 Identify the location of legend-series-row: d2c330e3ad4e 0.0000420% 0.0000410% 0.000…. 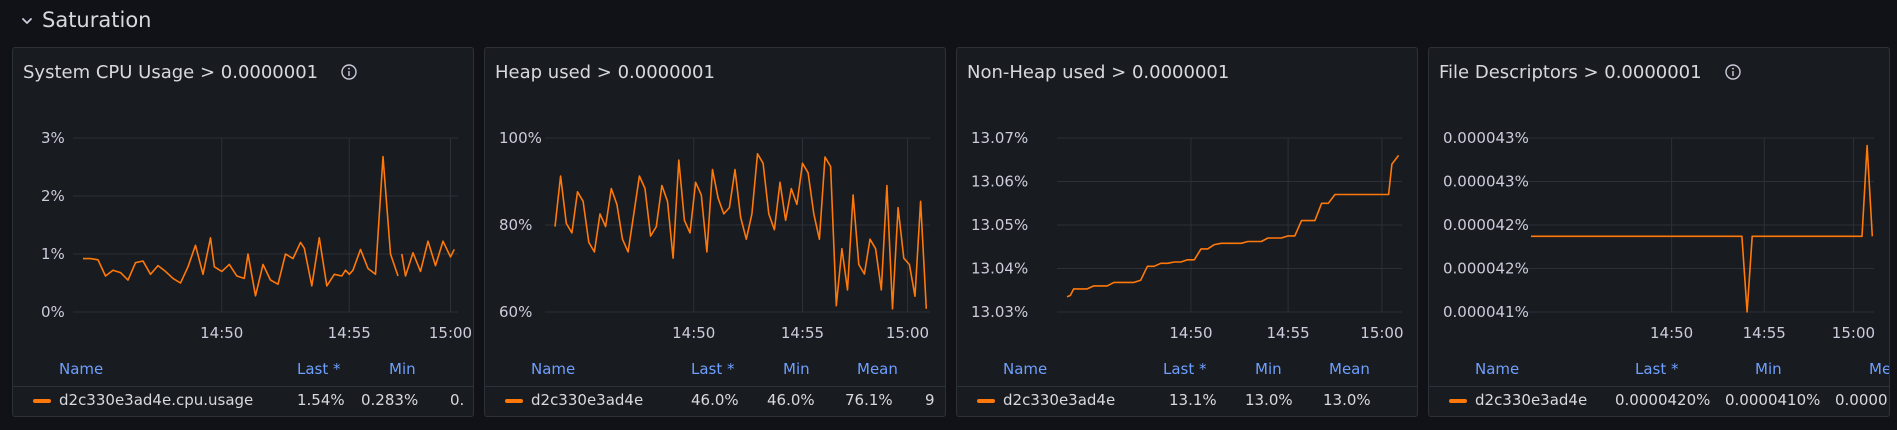
(1659, 400).